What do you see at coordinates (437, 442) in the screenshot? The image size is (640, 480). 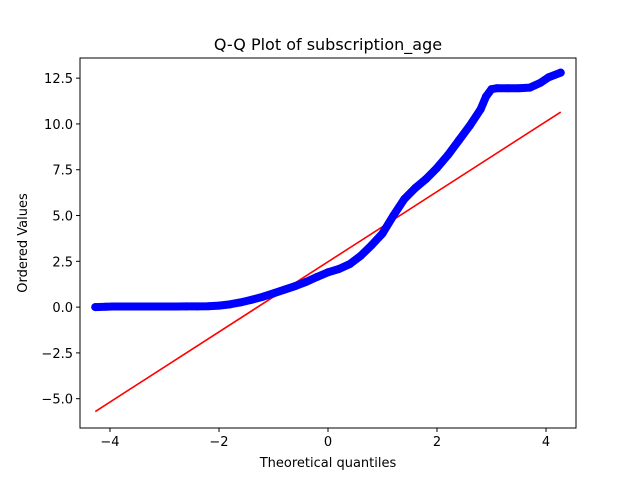 I see `x-tick-label: 2` at bounding box center [437, 442].